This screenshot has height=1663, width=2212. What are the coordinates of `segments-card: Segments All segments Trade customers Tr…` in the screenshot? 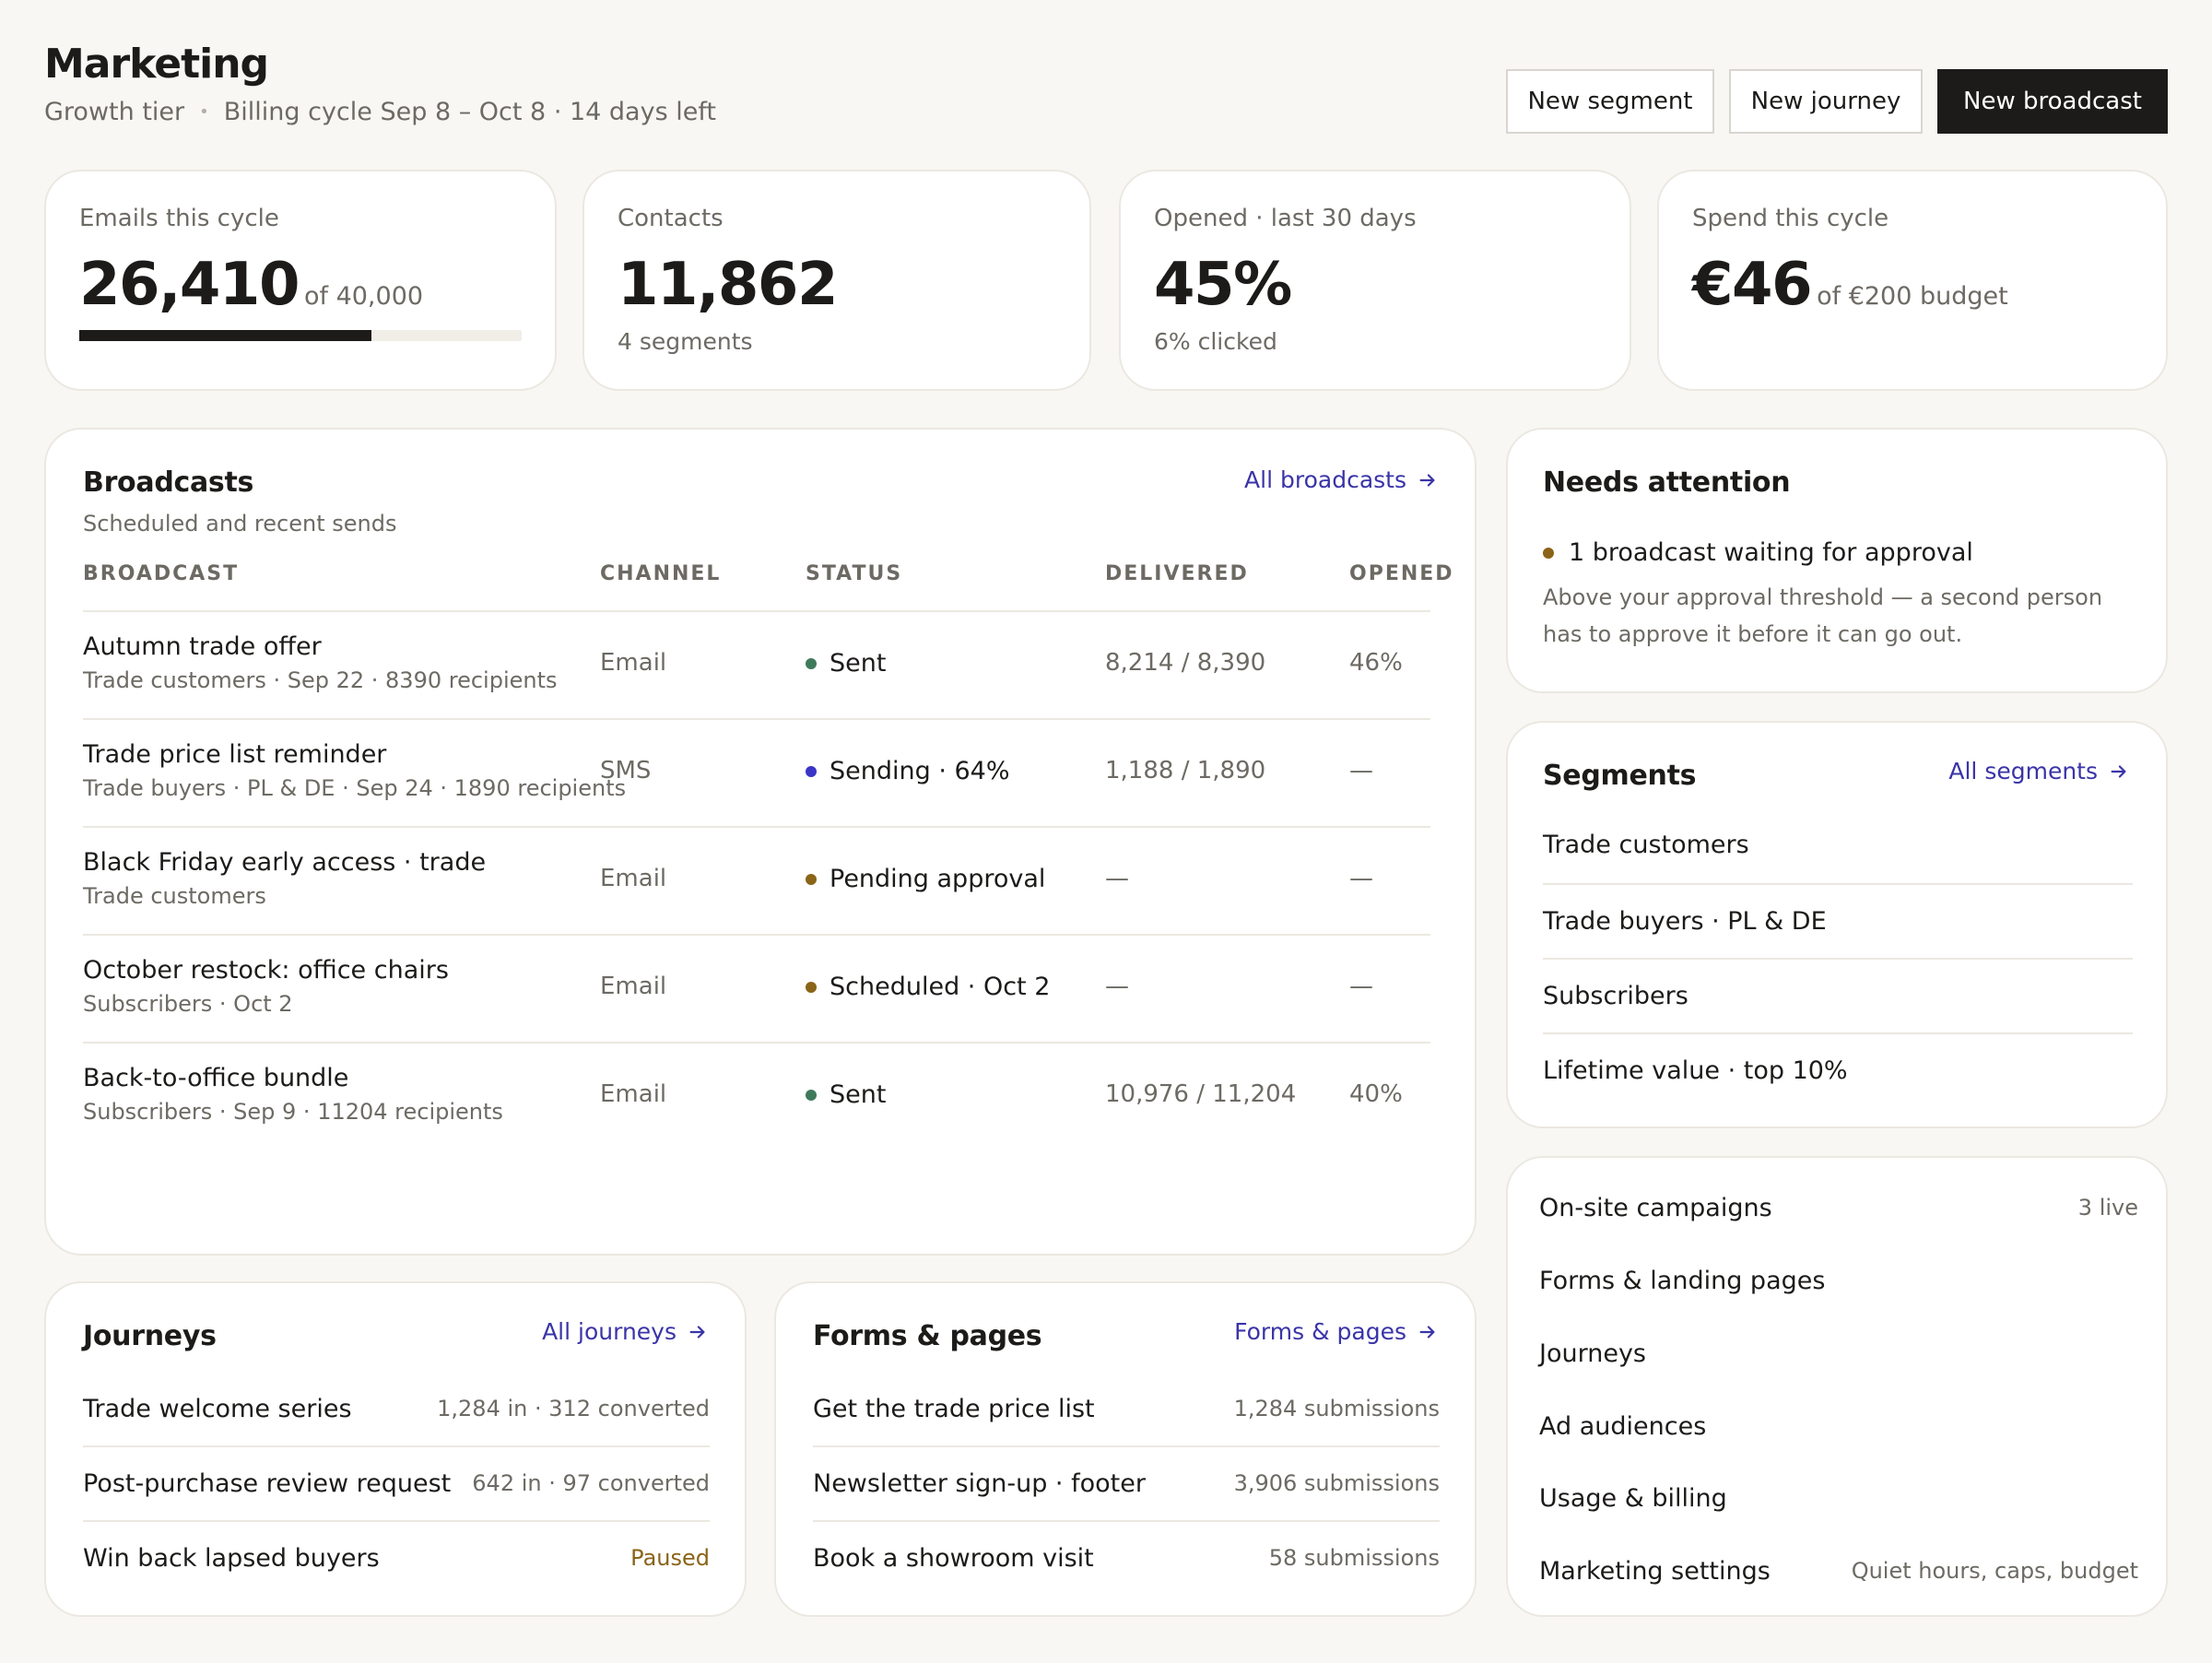 It's located at (1837, 924).